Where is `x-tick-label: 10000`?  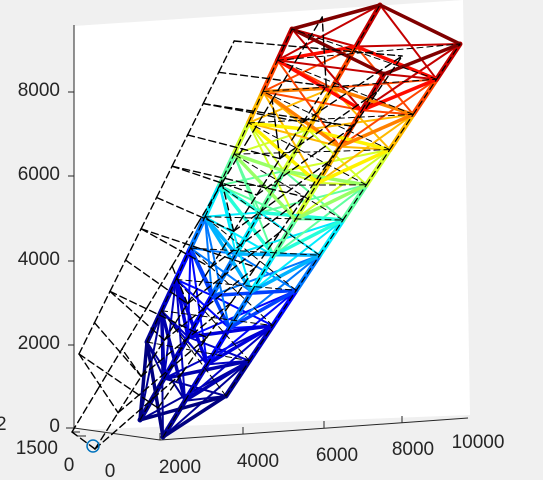
x-tick-label: 10000 is located at coordinates (478, 442).